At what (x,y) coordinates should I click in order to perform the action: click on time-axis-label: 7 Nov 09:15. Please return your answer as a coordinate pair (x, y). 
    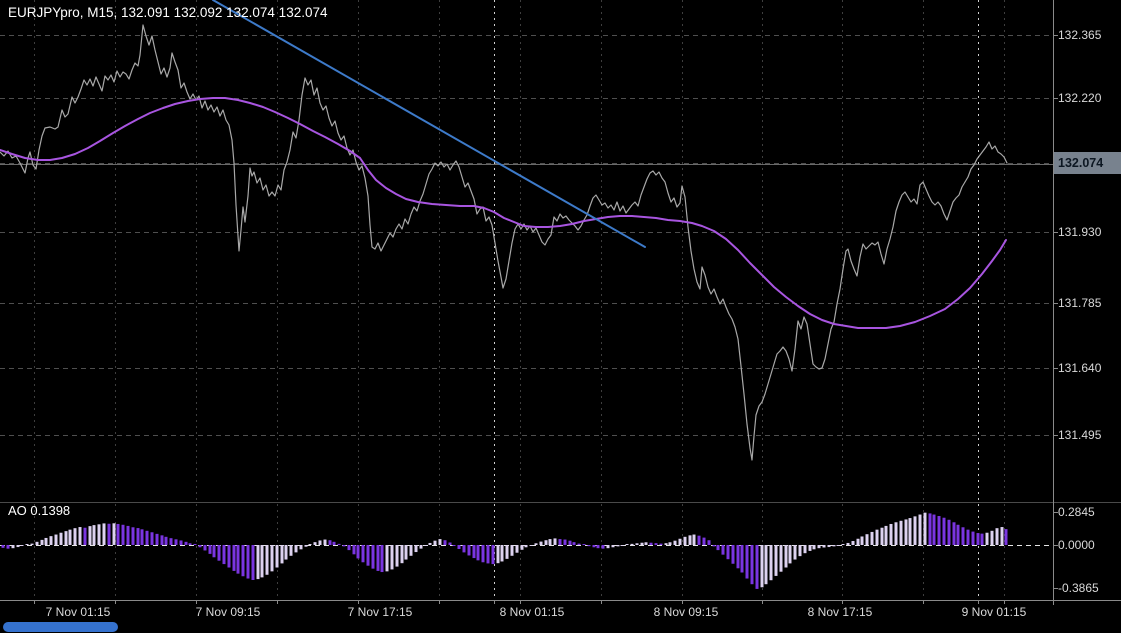
    Looking at the image, I should click on (228, 612).